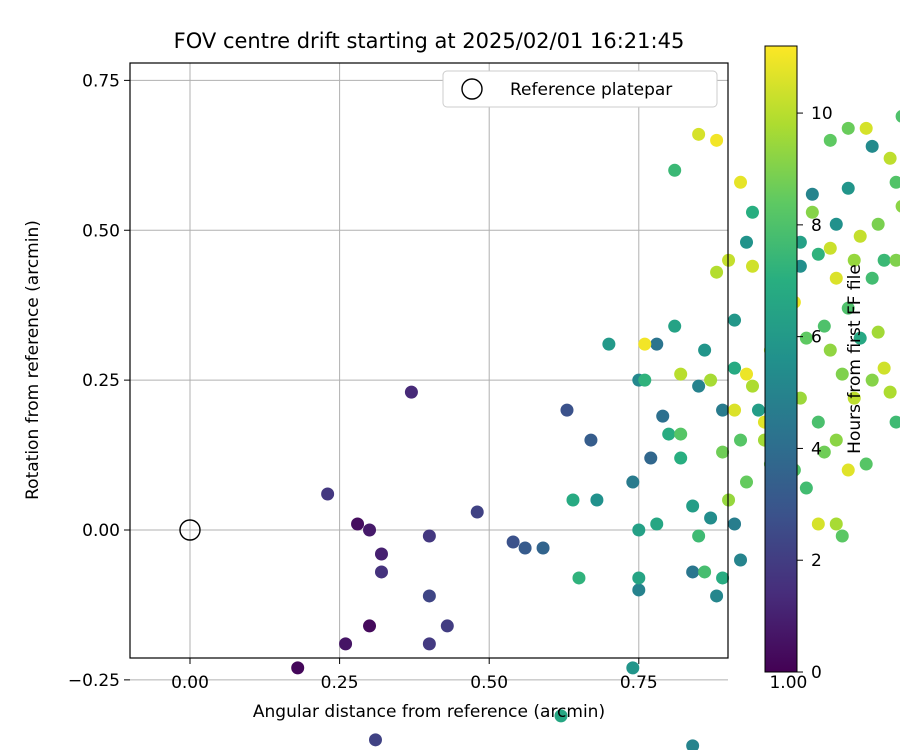 The image size is (900, 750). I want to click on colorbar-ticks: 0 2 4 6 8 10, so click(815, 393).